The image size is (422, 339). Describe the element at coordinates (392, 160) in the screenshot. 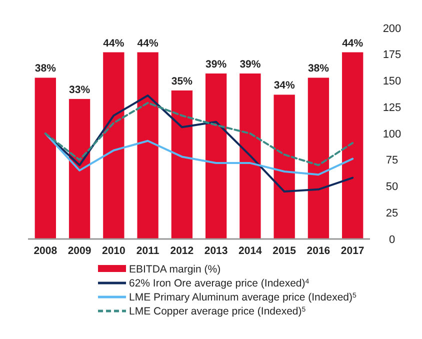

I see `y-tick-label: 75` at that location.